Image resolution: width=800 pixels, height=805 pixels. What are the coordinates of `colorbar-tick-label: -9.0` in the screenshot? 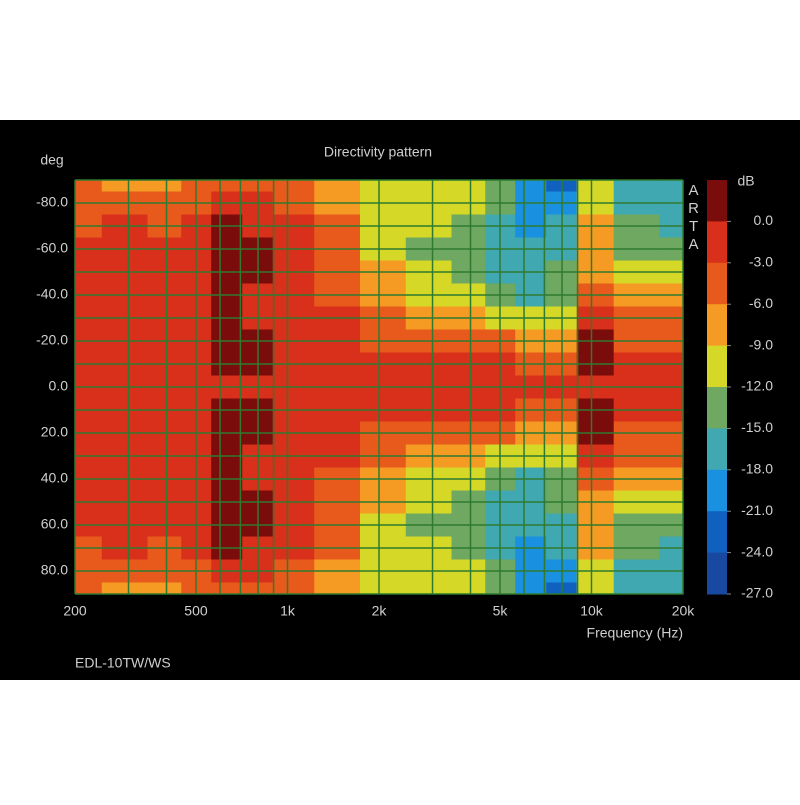 It's located at (761, 344).